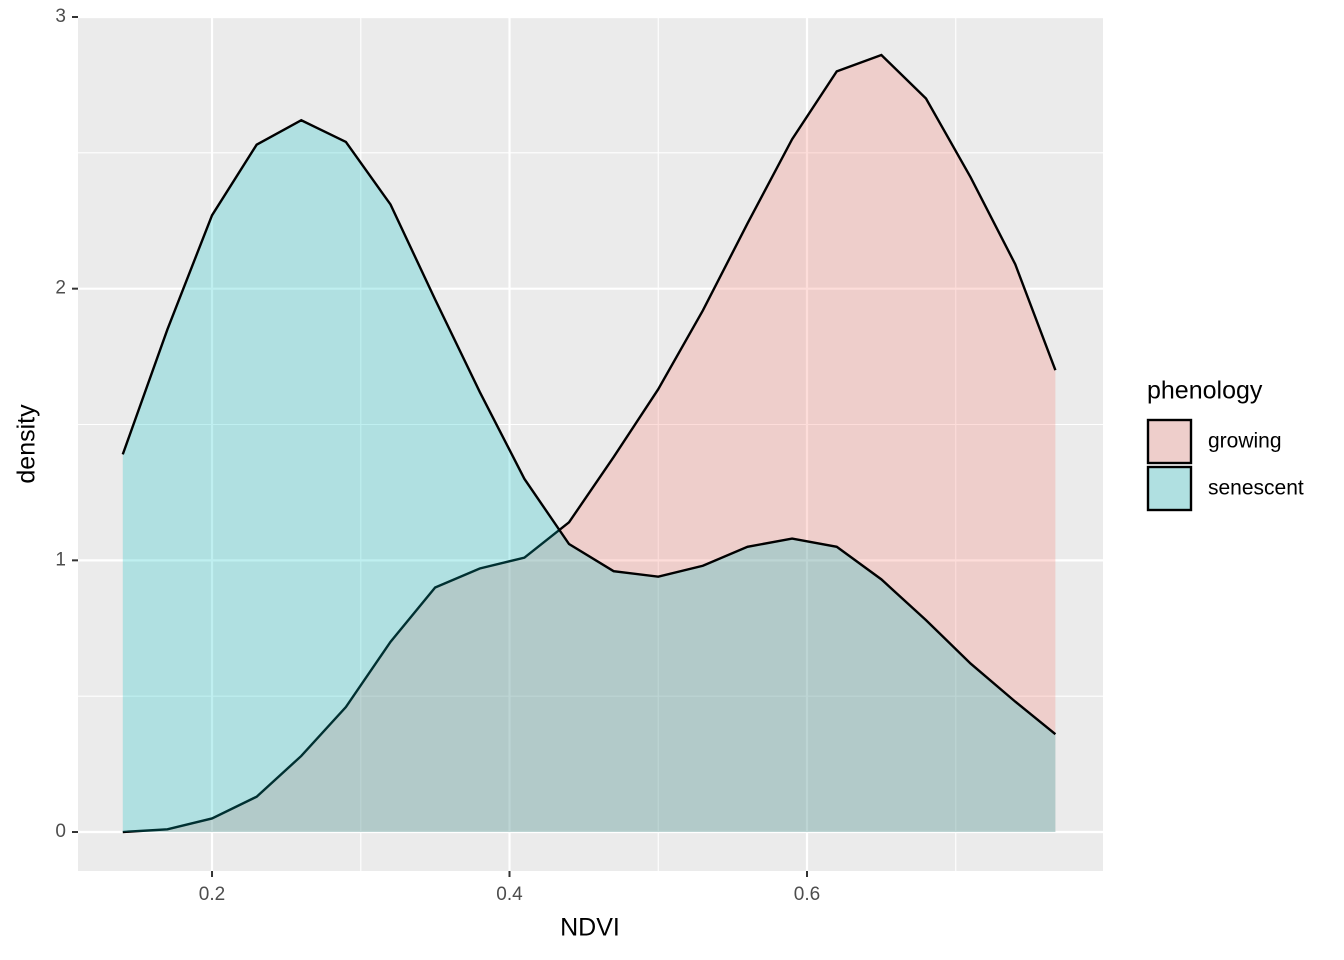 The height and width of the screenshot is (960, 1344). What do you see at coordinates (60, 16) in the screenshot?
I see `y-tick-label: 3` at bounding box center [60, 16].